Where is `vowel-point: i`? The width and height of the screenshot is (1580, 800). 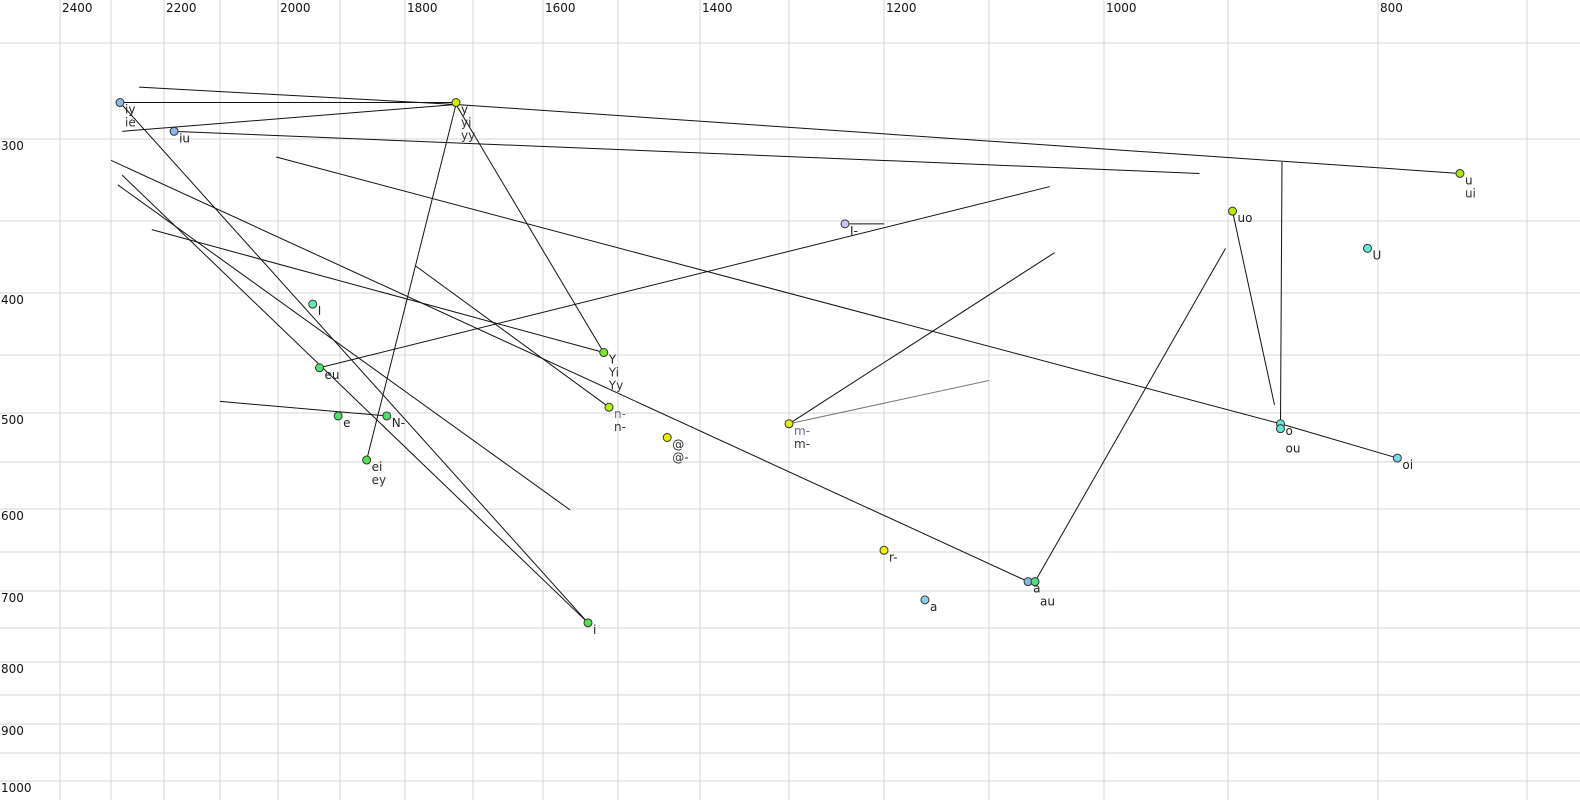
vowel-point: i is located at coordinates (589, 627).